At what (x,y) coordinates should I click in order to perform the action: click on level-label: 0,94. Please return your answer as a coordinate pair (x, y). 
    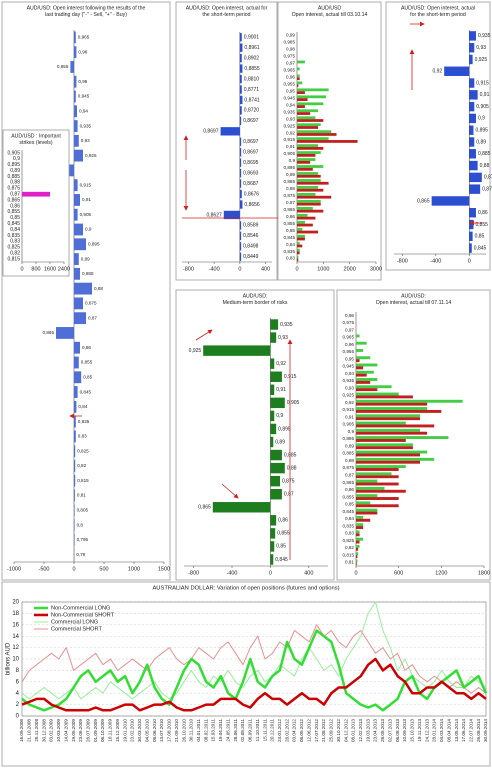
    Looking at the image, I should click on (290, 104).